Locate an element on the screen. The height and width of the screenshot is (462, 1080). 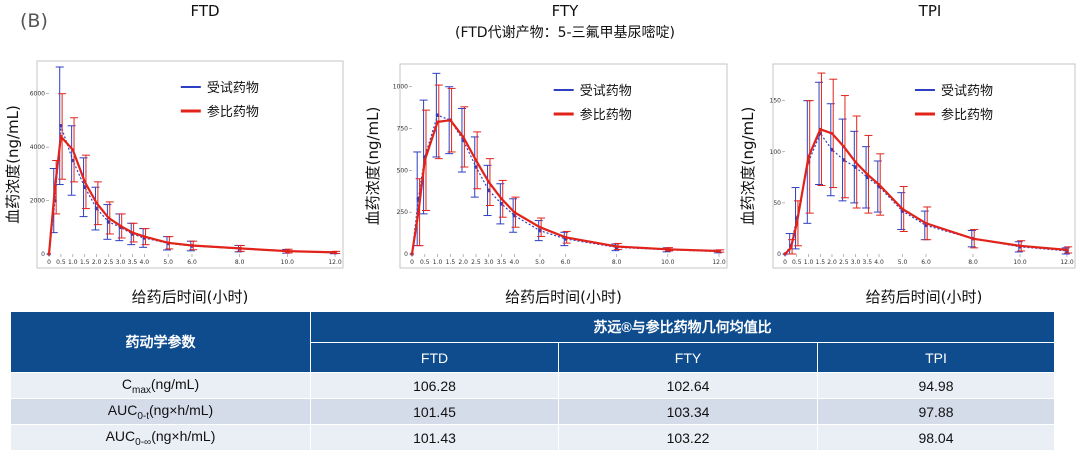
table-row: AUC0-t(ng×h/mL) 101.45 103.34 97.88 is located at coordinates (532, 411).